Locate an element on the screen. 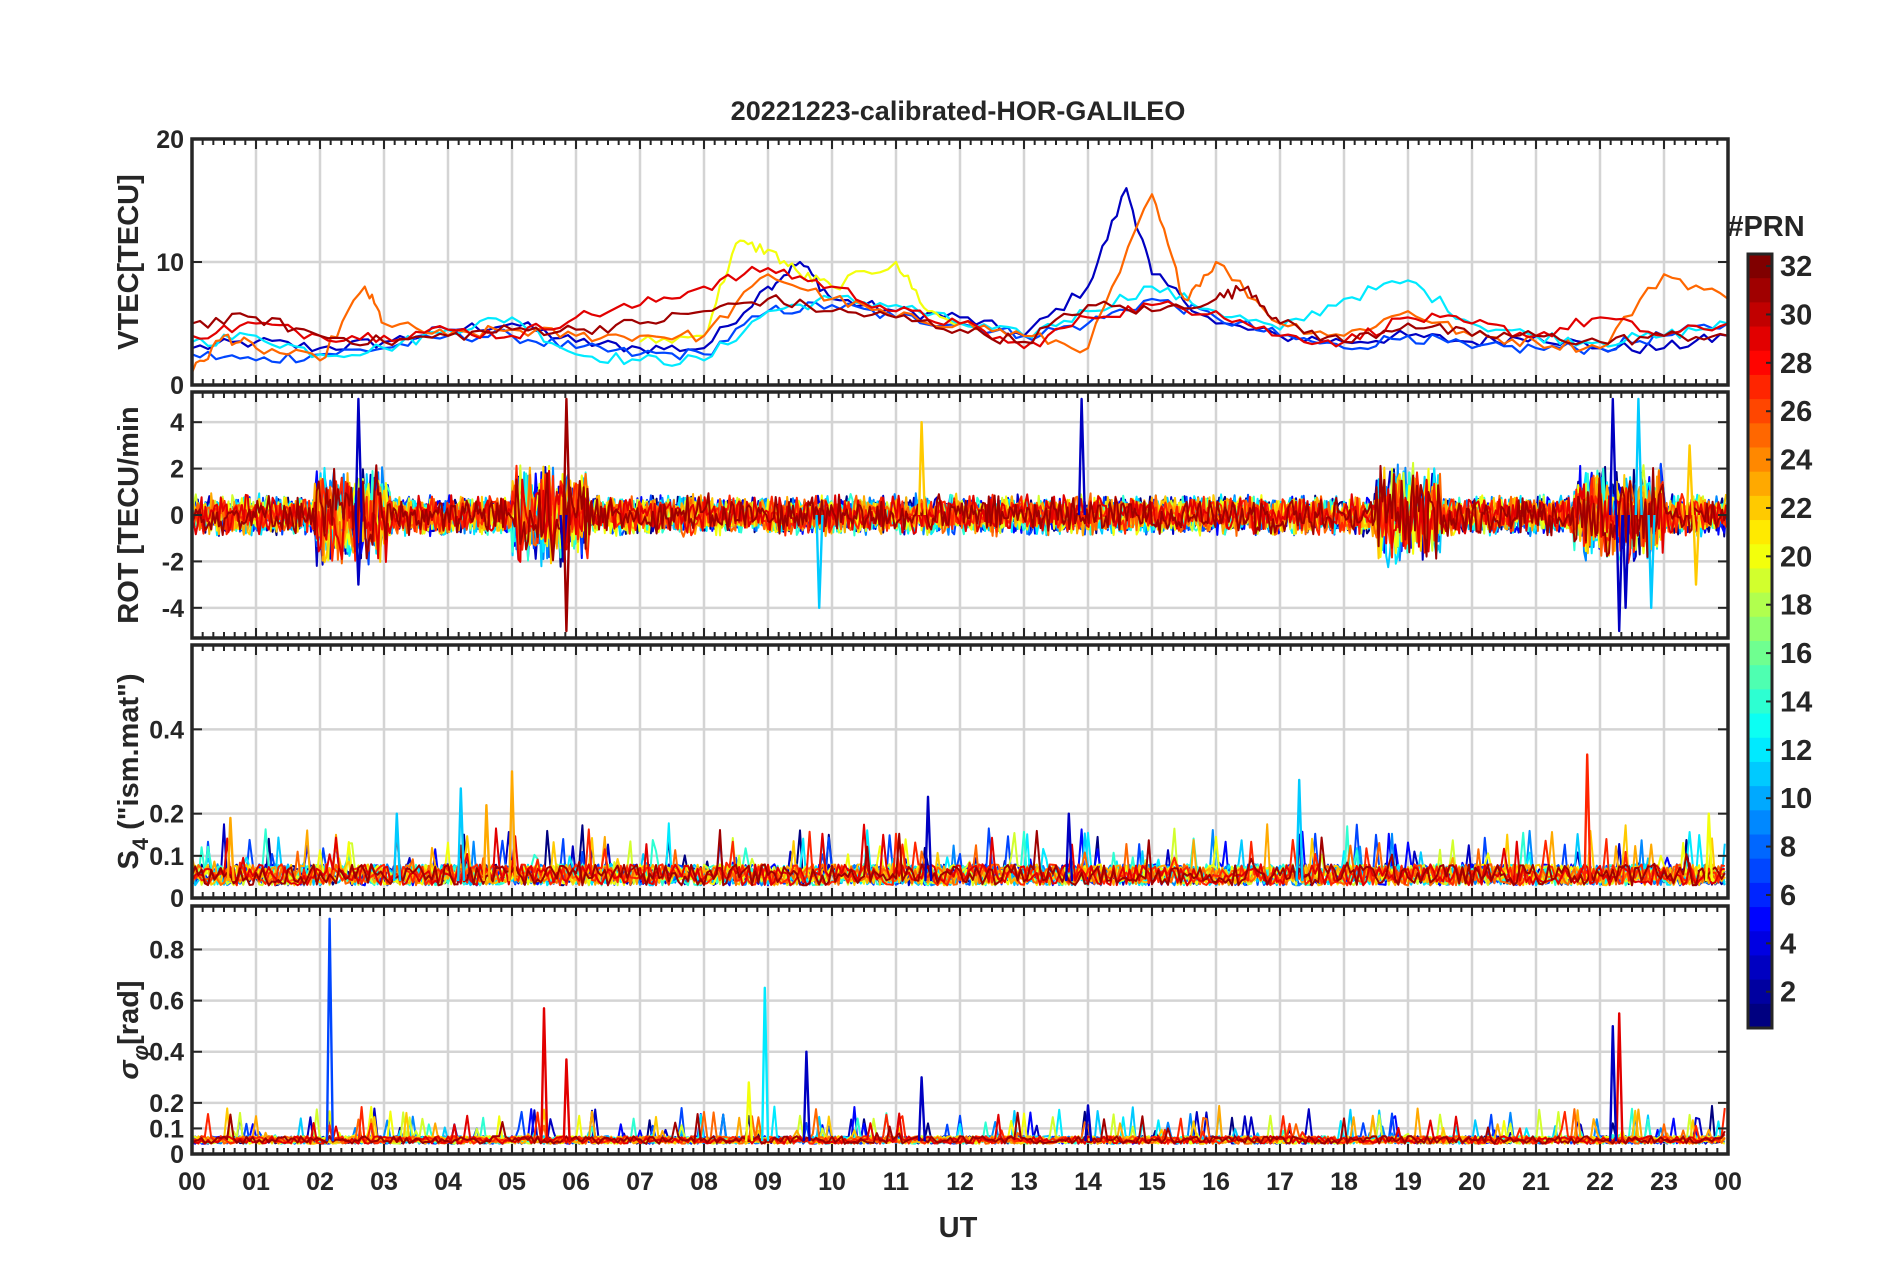 Image resolution: width=1902 pixels, height=1277 pixels. y-tick-label: 4 is located at coordinates (177, 423).